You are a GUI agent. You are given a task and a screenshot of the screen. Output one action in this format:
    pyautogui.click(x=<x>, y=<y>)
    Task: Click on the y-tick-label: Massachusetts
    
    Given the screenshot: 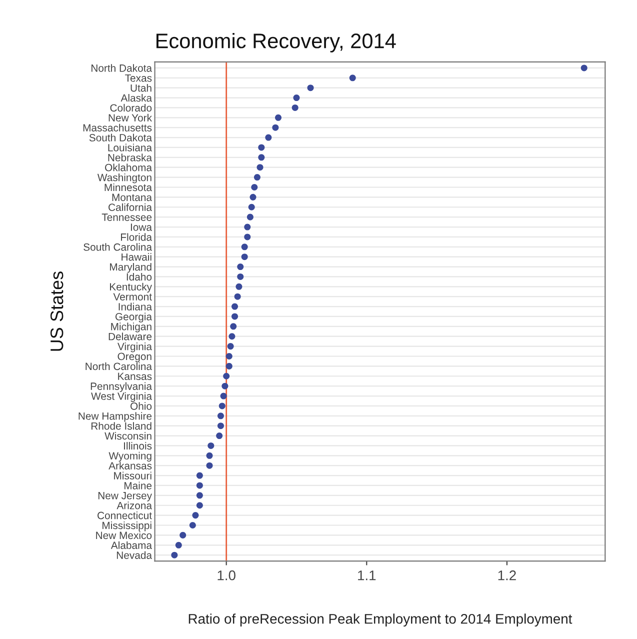 What is the action you would take?
    pyautogui.click(x=117, y=128)
    